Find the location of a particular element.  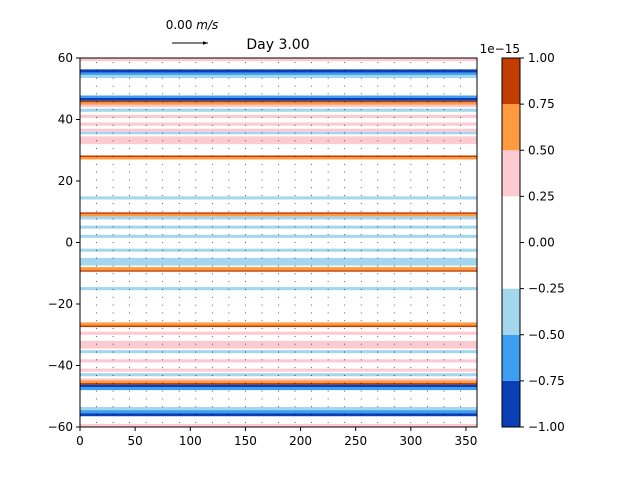

colorbar-tick-label: 0.75 is located at coordinates (541, 104).